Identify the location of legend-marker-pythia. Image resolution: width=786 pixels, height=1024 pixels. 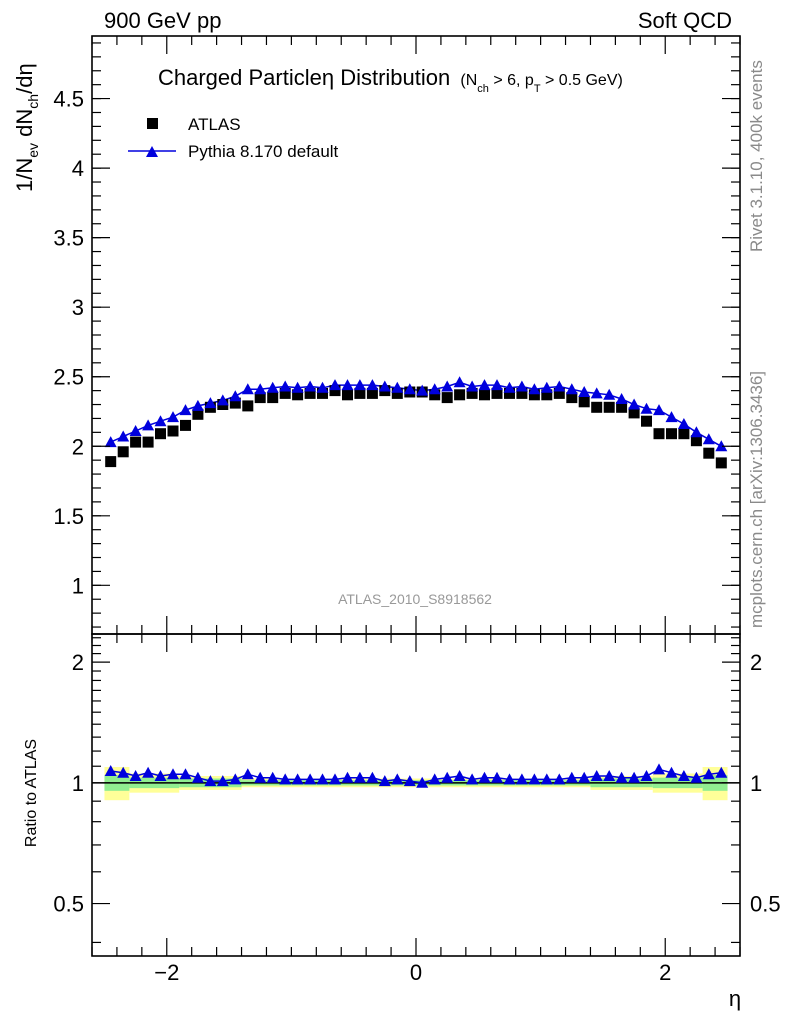
(152, 151).